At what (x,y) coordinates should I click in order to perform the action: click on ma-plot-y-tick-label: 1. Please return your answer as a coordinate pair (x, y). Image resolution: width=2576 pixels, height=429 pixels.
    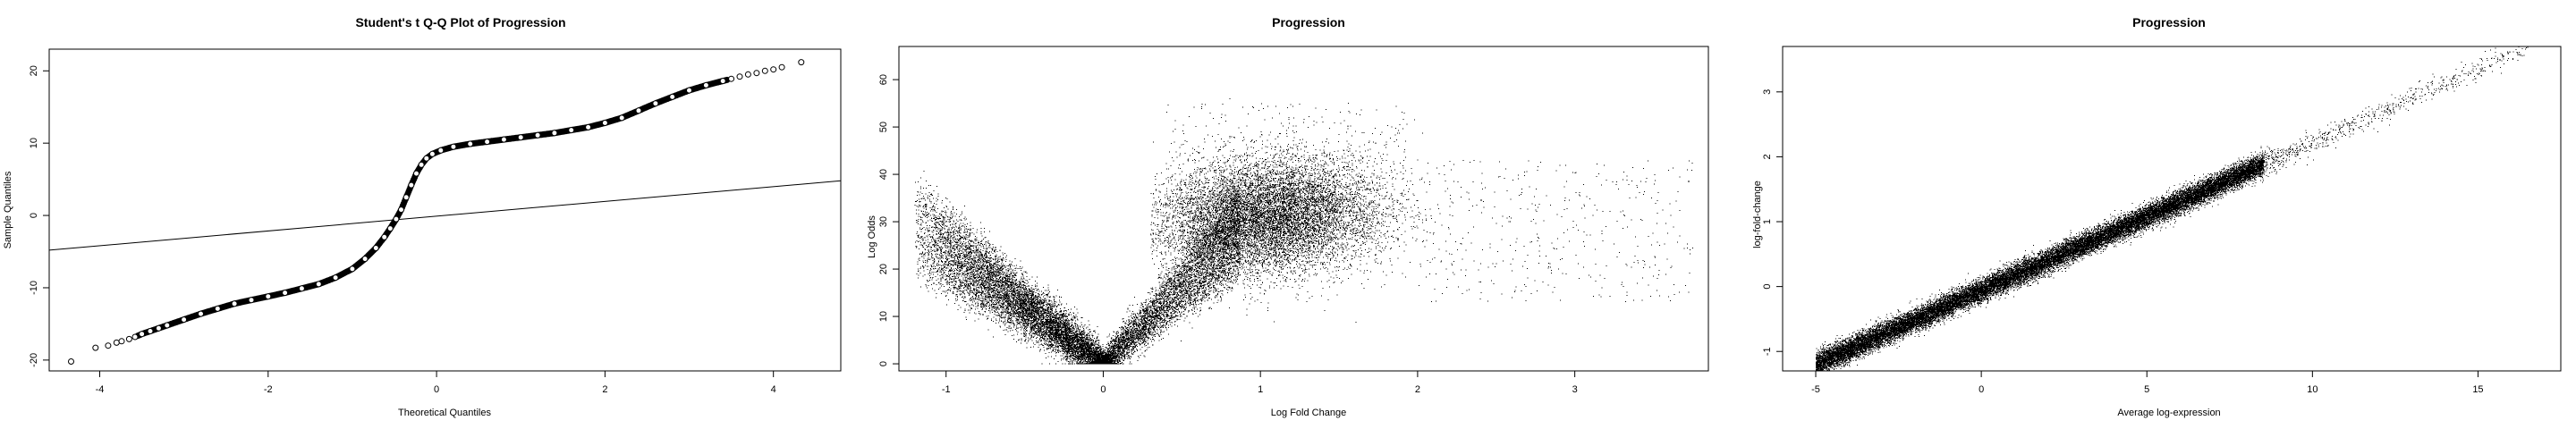
    Looking at the image, I should click on (1767, 222).